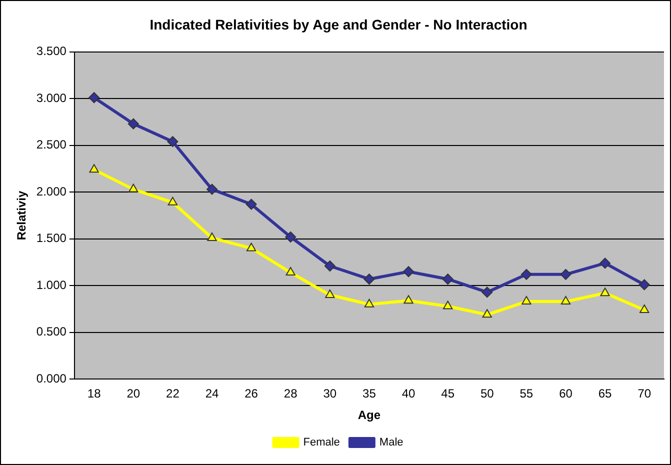 This screenshot has width=671, height=465. What do you see at coordinates (291, 393) in the screenshot?
I see `x-tick-label: 28` at bounding box center [291, 393].